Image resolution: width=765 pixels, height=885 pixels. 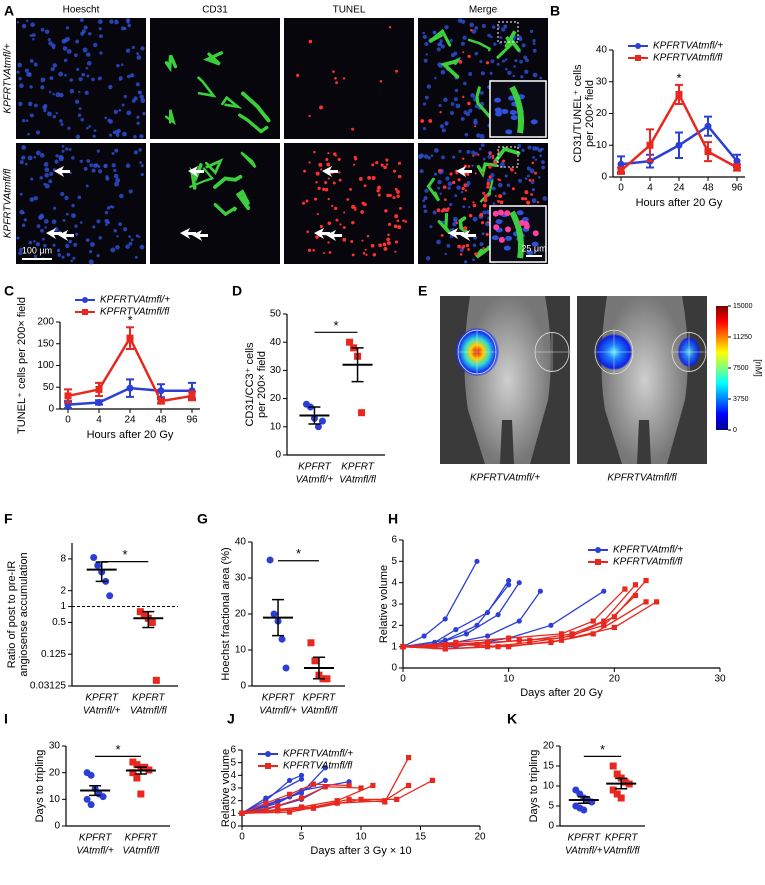 What do you see at coordinates (45, 365) in the screenshot?
I see `y-tick-label: 100` at bounding box center [45, 365].